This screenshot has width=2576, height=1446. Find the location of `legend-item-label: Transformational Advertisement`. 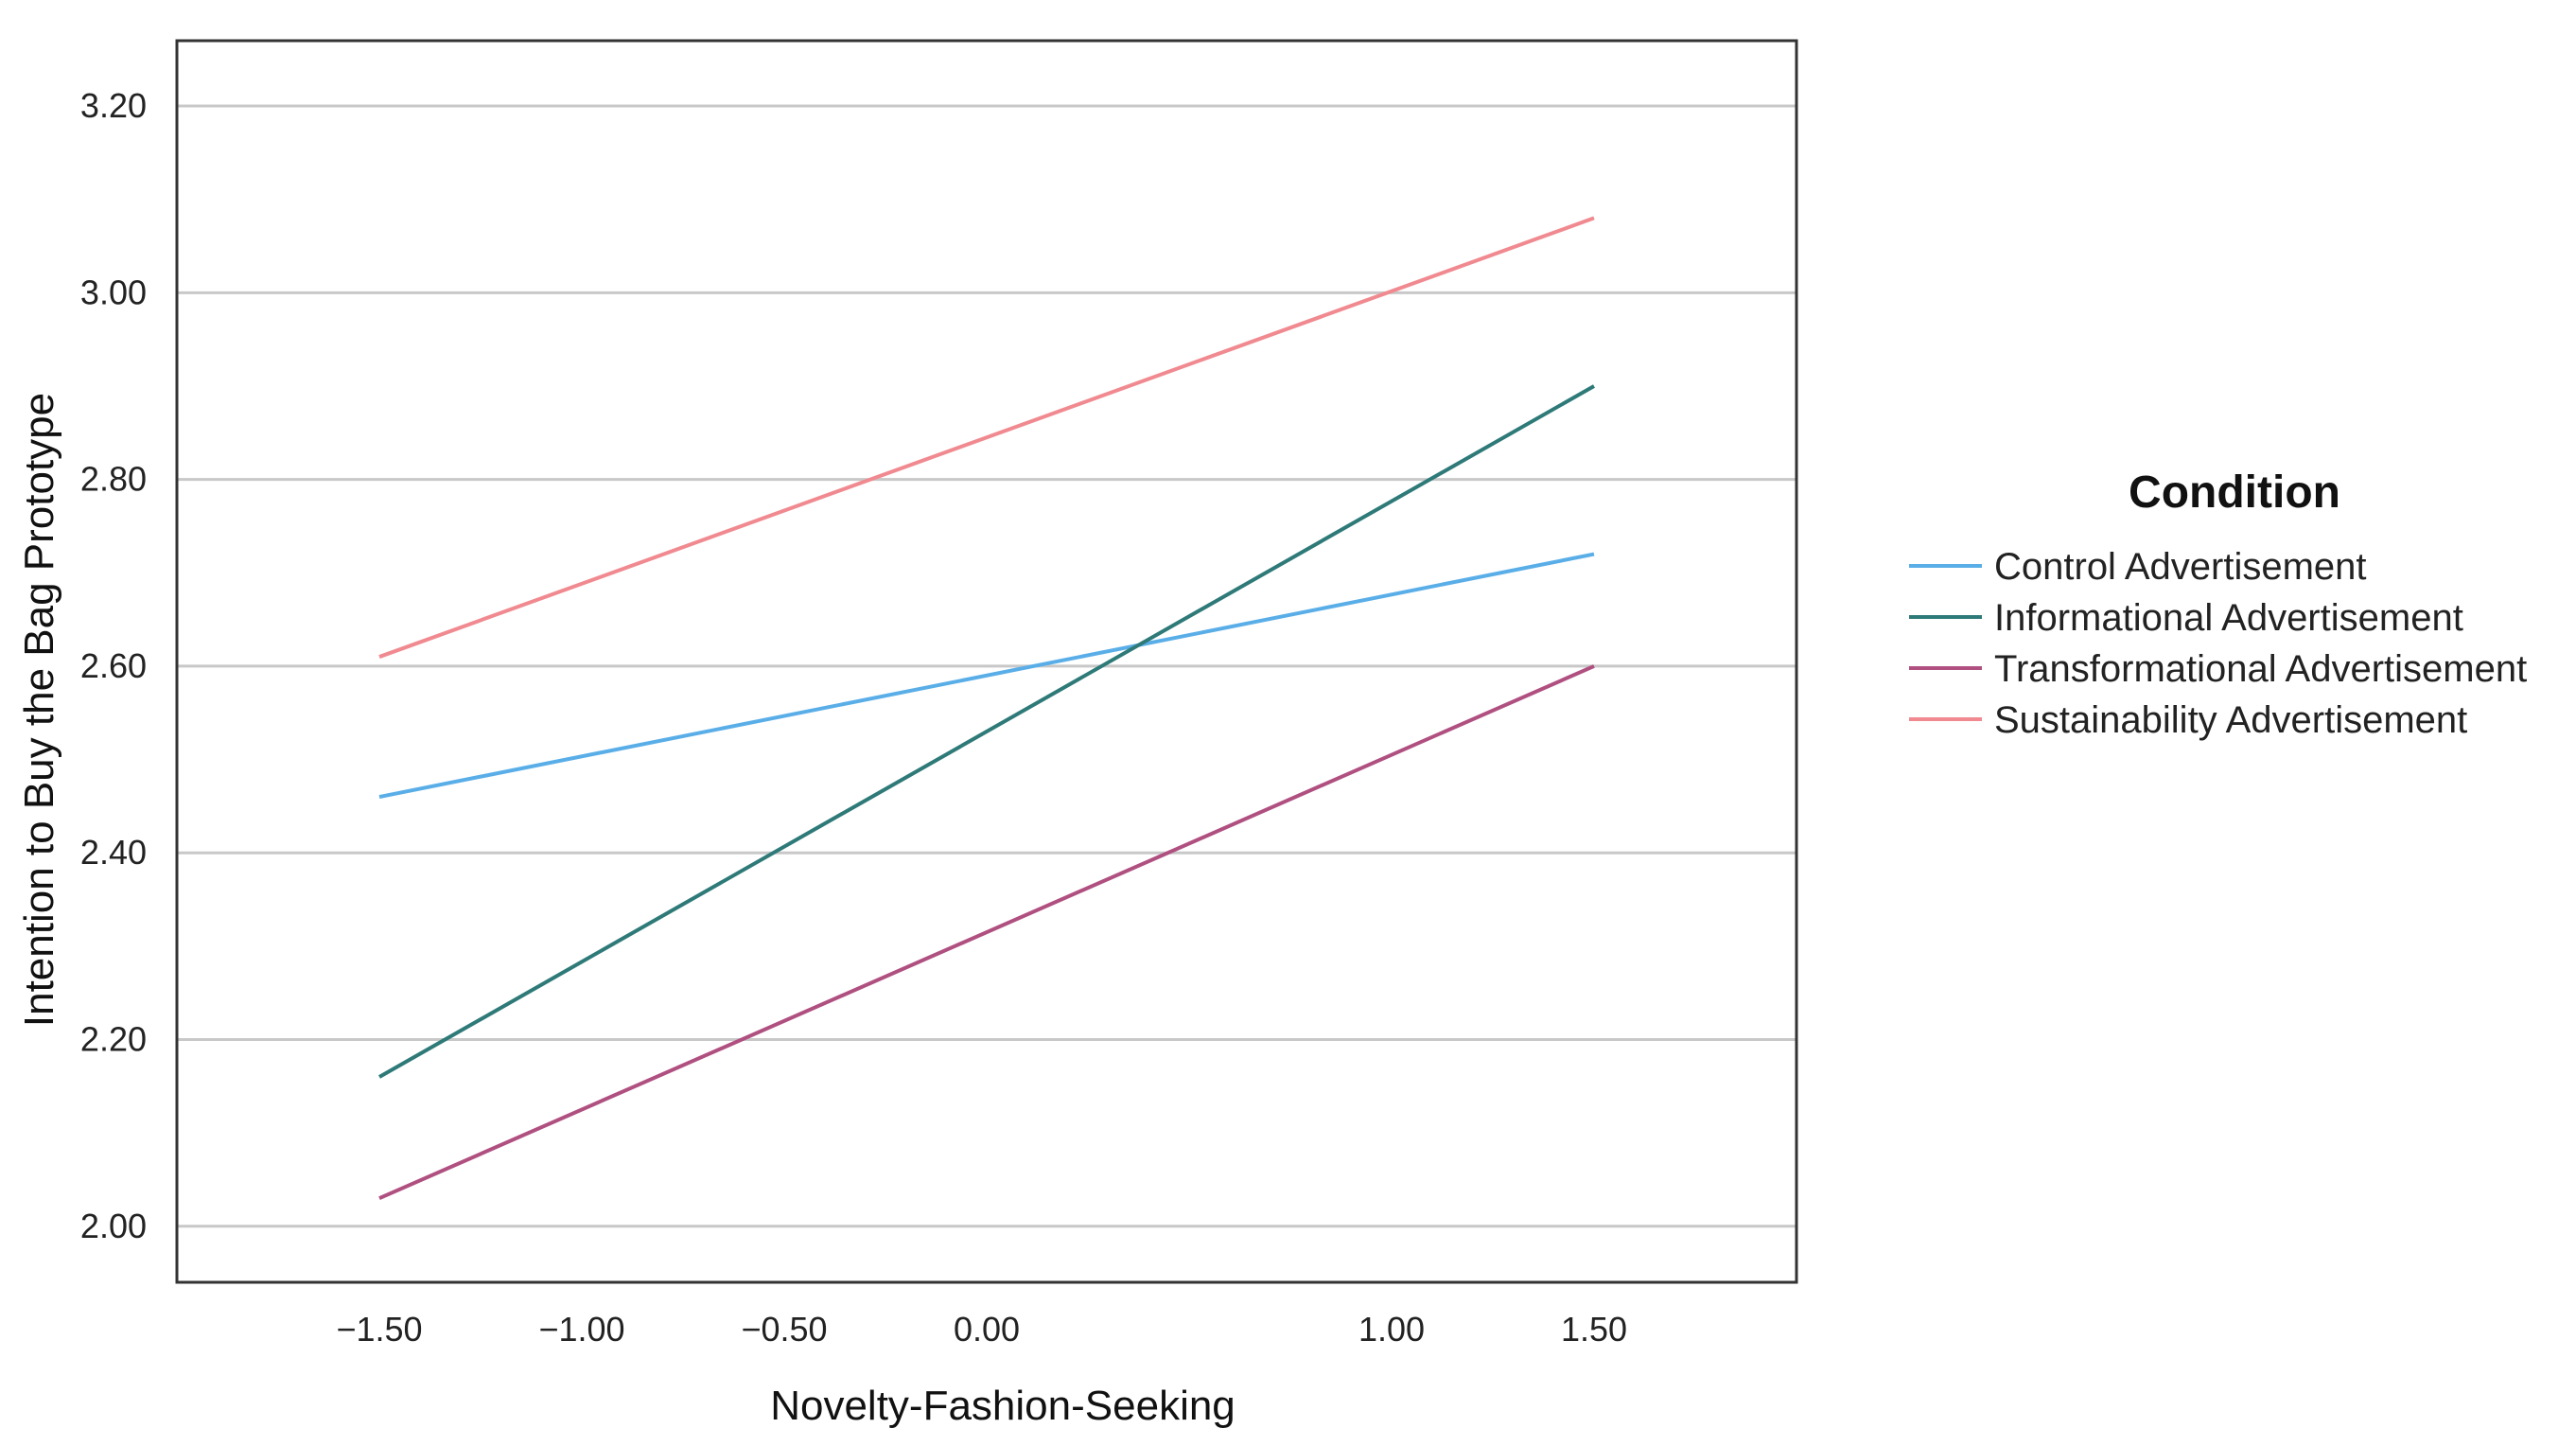

legend-item-label: Transformational Advertisement is located at coordinates (2260, 669).